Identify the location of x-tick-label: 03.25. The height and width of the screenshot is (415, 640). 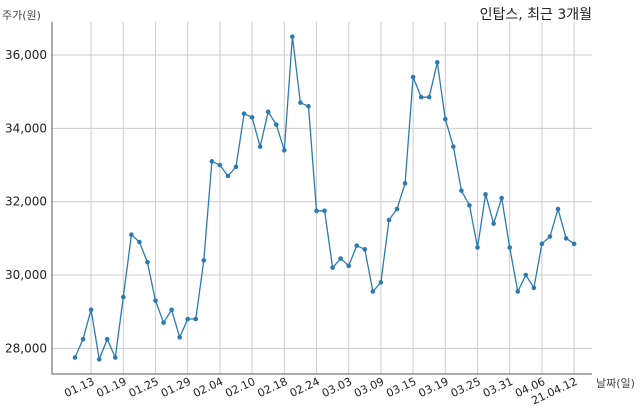
(466, 387).